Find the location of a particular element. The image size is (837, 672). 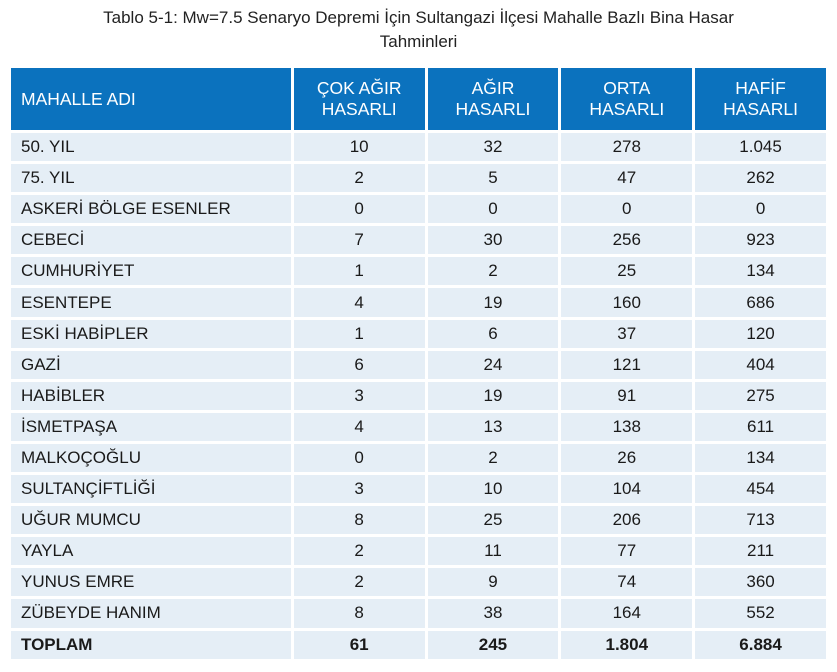

table-row: İSMETPAŞA 4 13 138 611 is located at coordinates (418, 425).